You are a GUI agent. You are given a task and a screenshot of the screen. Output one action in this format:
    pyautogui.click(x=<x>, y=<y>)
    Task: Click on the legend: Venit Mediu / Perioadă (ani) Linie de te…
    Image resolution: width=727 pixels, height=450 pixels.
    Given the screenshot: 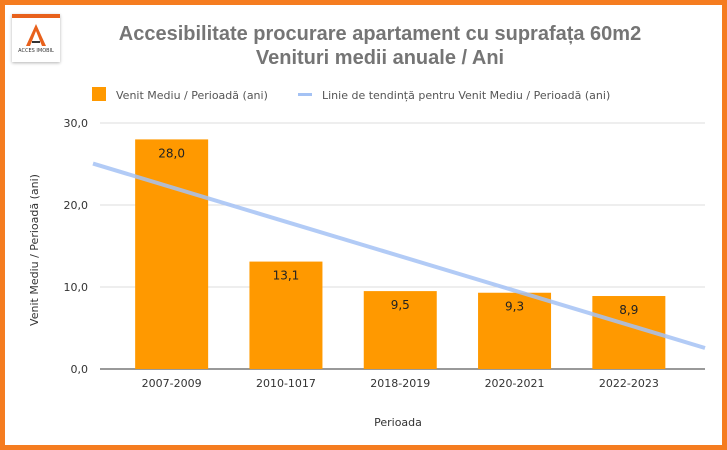 What is the action you would take?
    pyautogui.click(x=351, y=94)
    